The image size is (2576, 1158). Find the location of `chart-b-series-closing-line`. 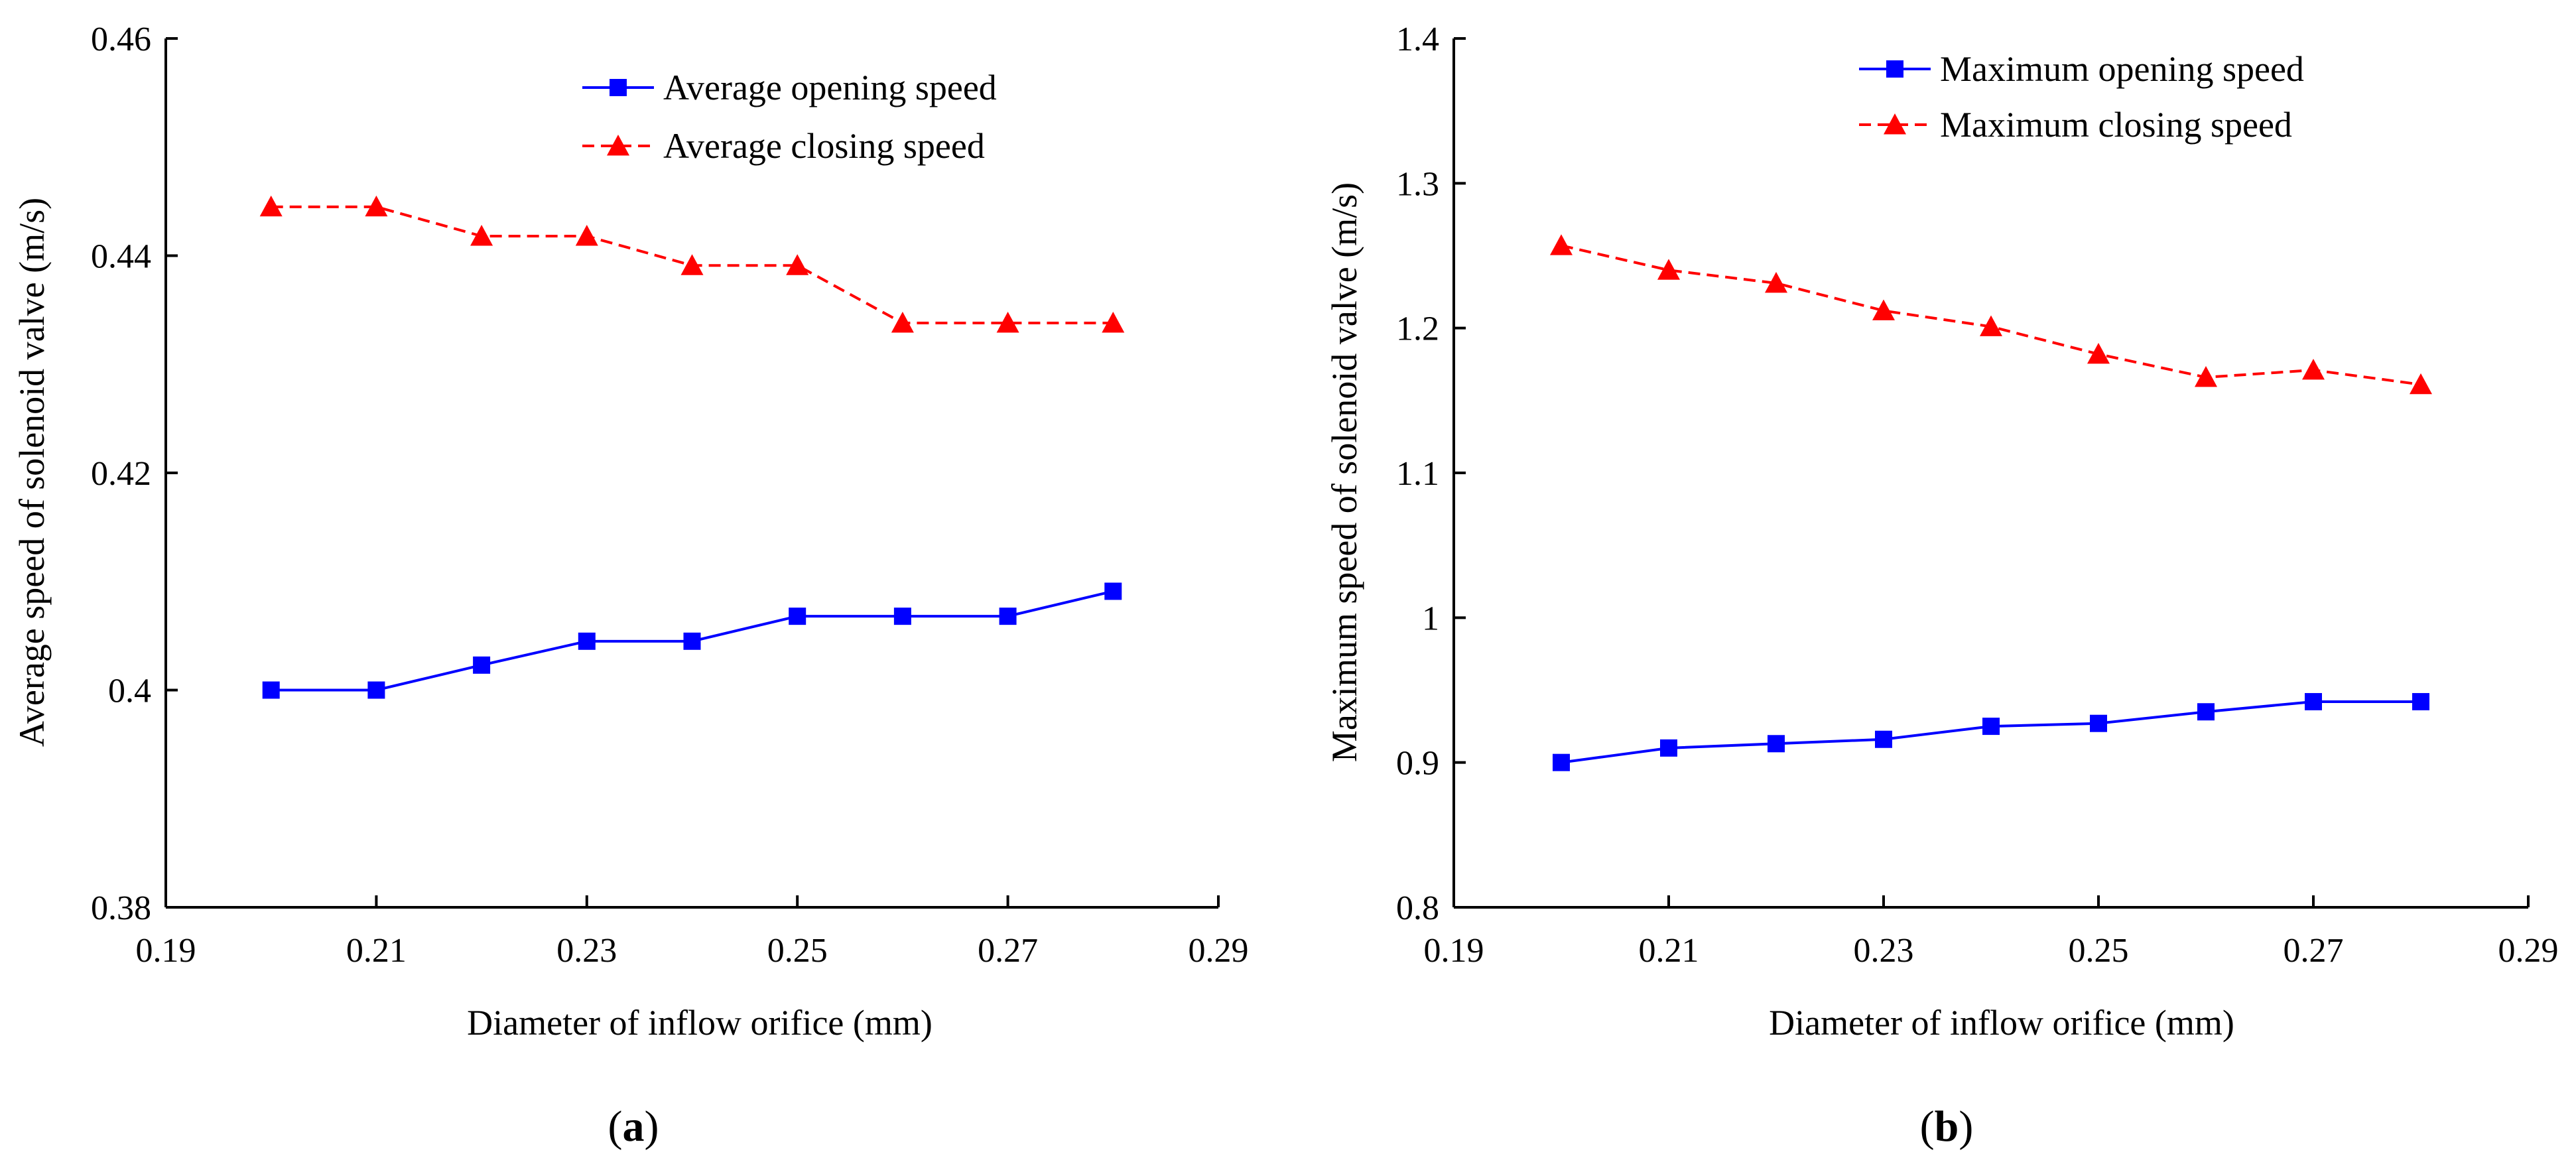

chart-b-series-closing-line is located at coordinates (1991, 315).